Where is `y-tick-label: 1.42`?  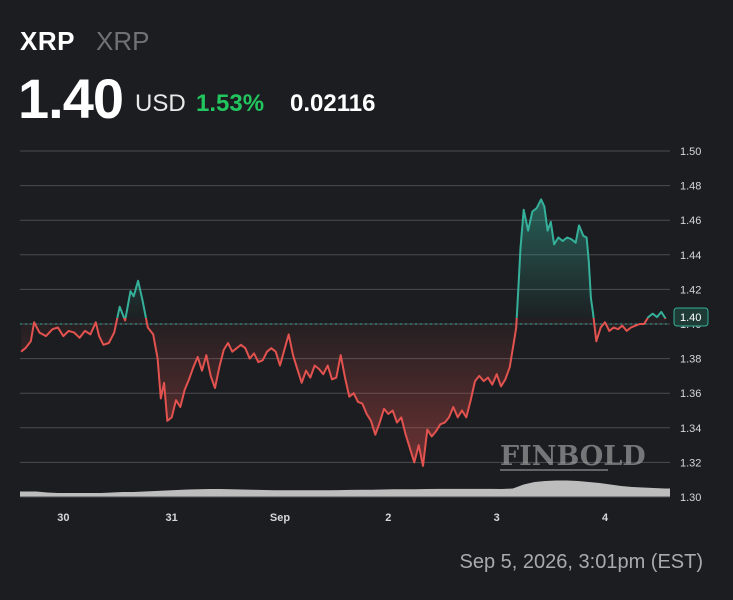
y-tick-label: 1.42 is located at coordinates (690, 290).